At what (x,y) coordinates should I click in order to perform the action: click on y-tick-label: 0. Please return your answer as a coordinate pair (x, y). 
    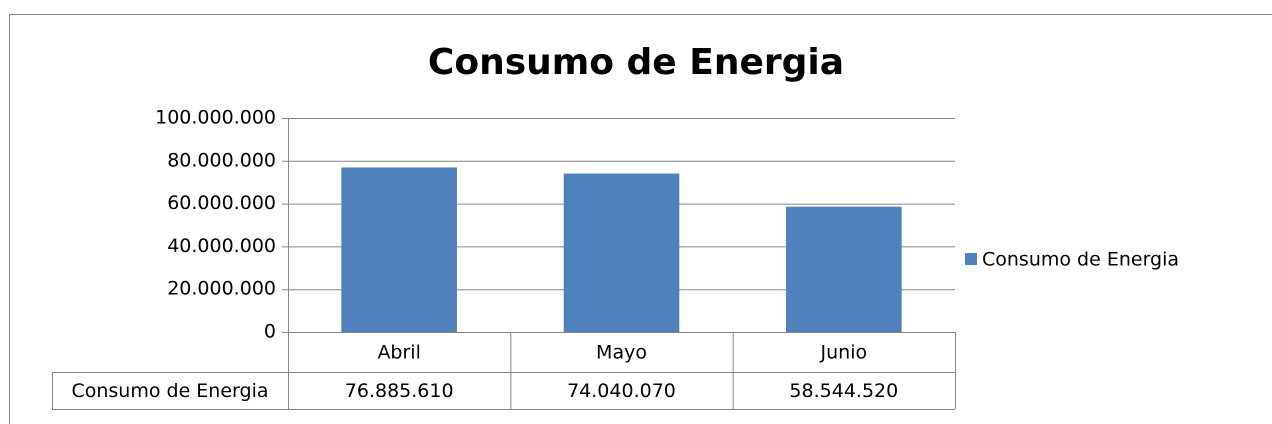
    Looking at the image, I should click on (270, 332).